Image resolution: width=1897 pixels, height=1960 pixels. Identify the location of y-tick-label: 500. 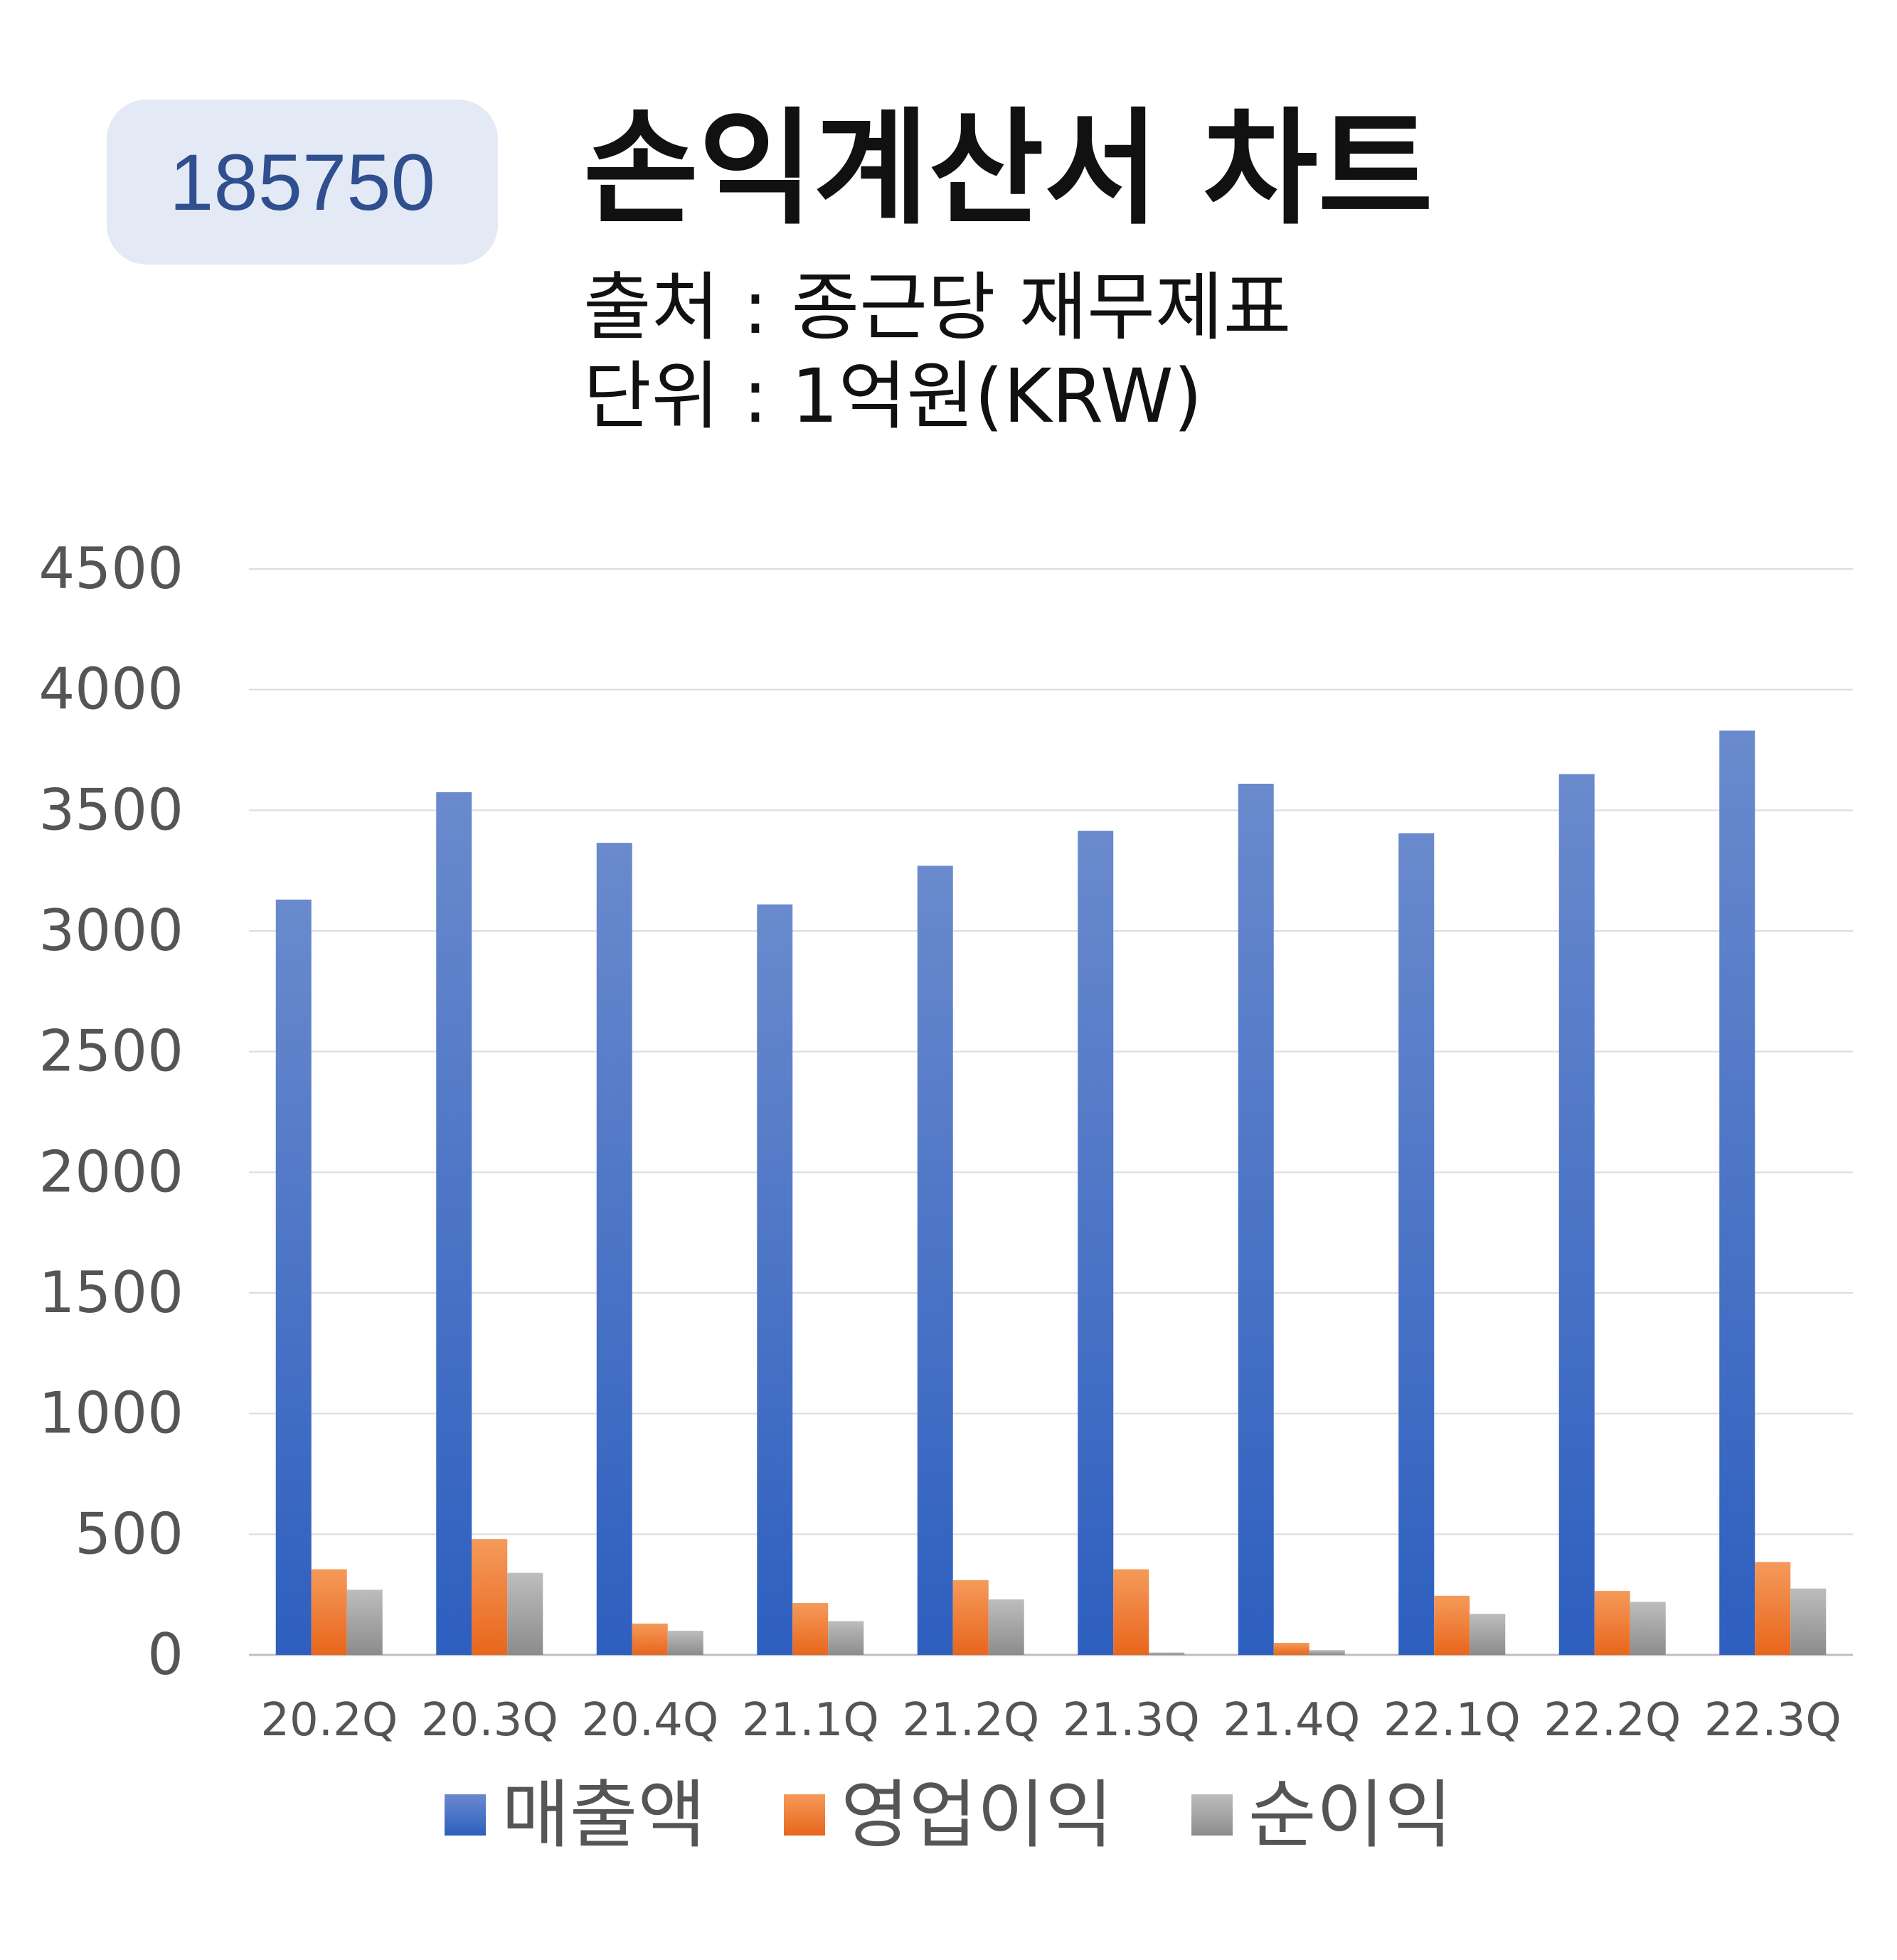
(129, 1534).